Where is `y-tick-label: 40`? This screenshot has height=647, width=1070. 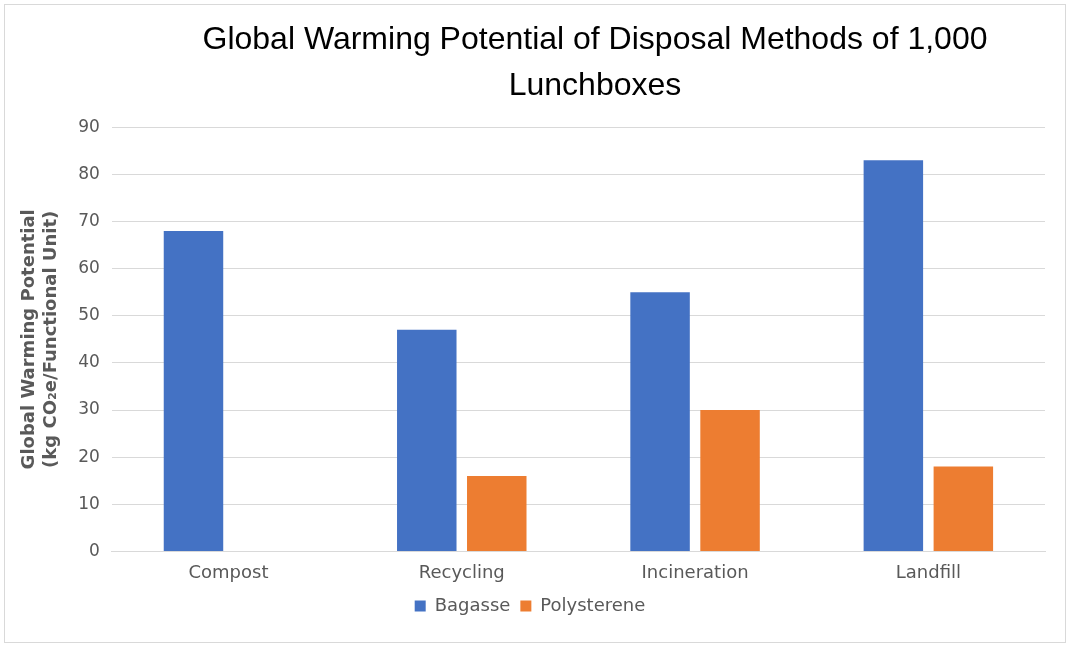
y-tick-label: 40 is located at coordinates (89, 361).